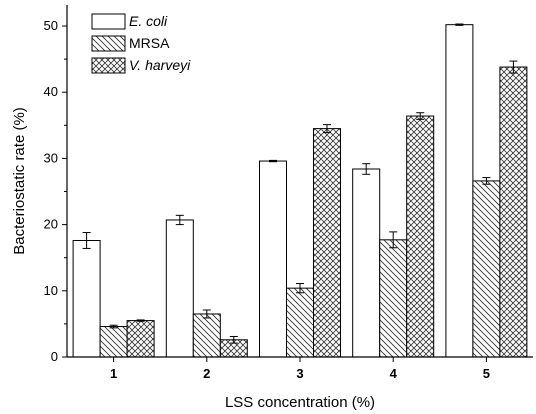 The image size is (536, 414). I want to click on x-tick-label: 2, so click(206, 373).